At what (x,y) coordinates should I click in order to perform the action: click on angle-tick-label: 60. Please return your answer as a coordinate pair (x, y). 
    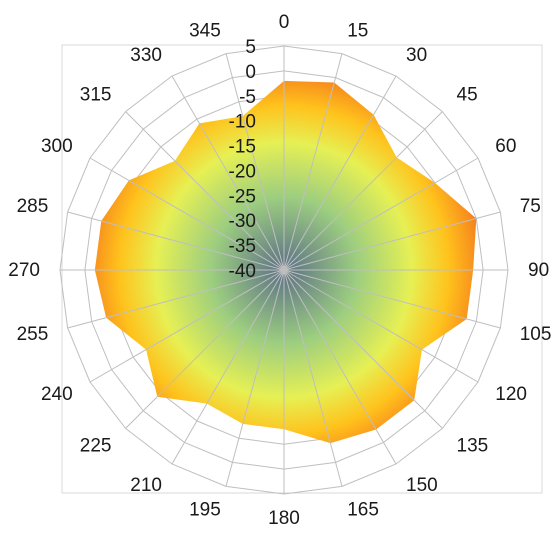
    Looking at the image, I should click on (505, 146).